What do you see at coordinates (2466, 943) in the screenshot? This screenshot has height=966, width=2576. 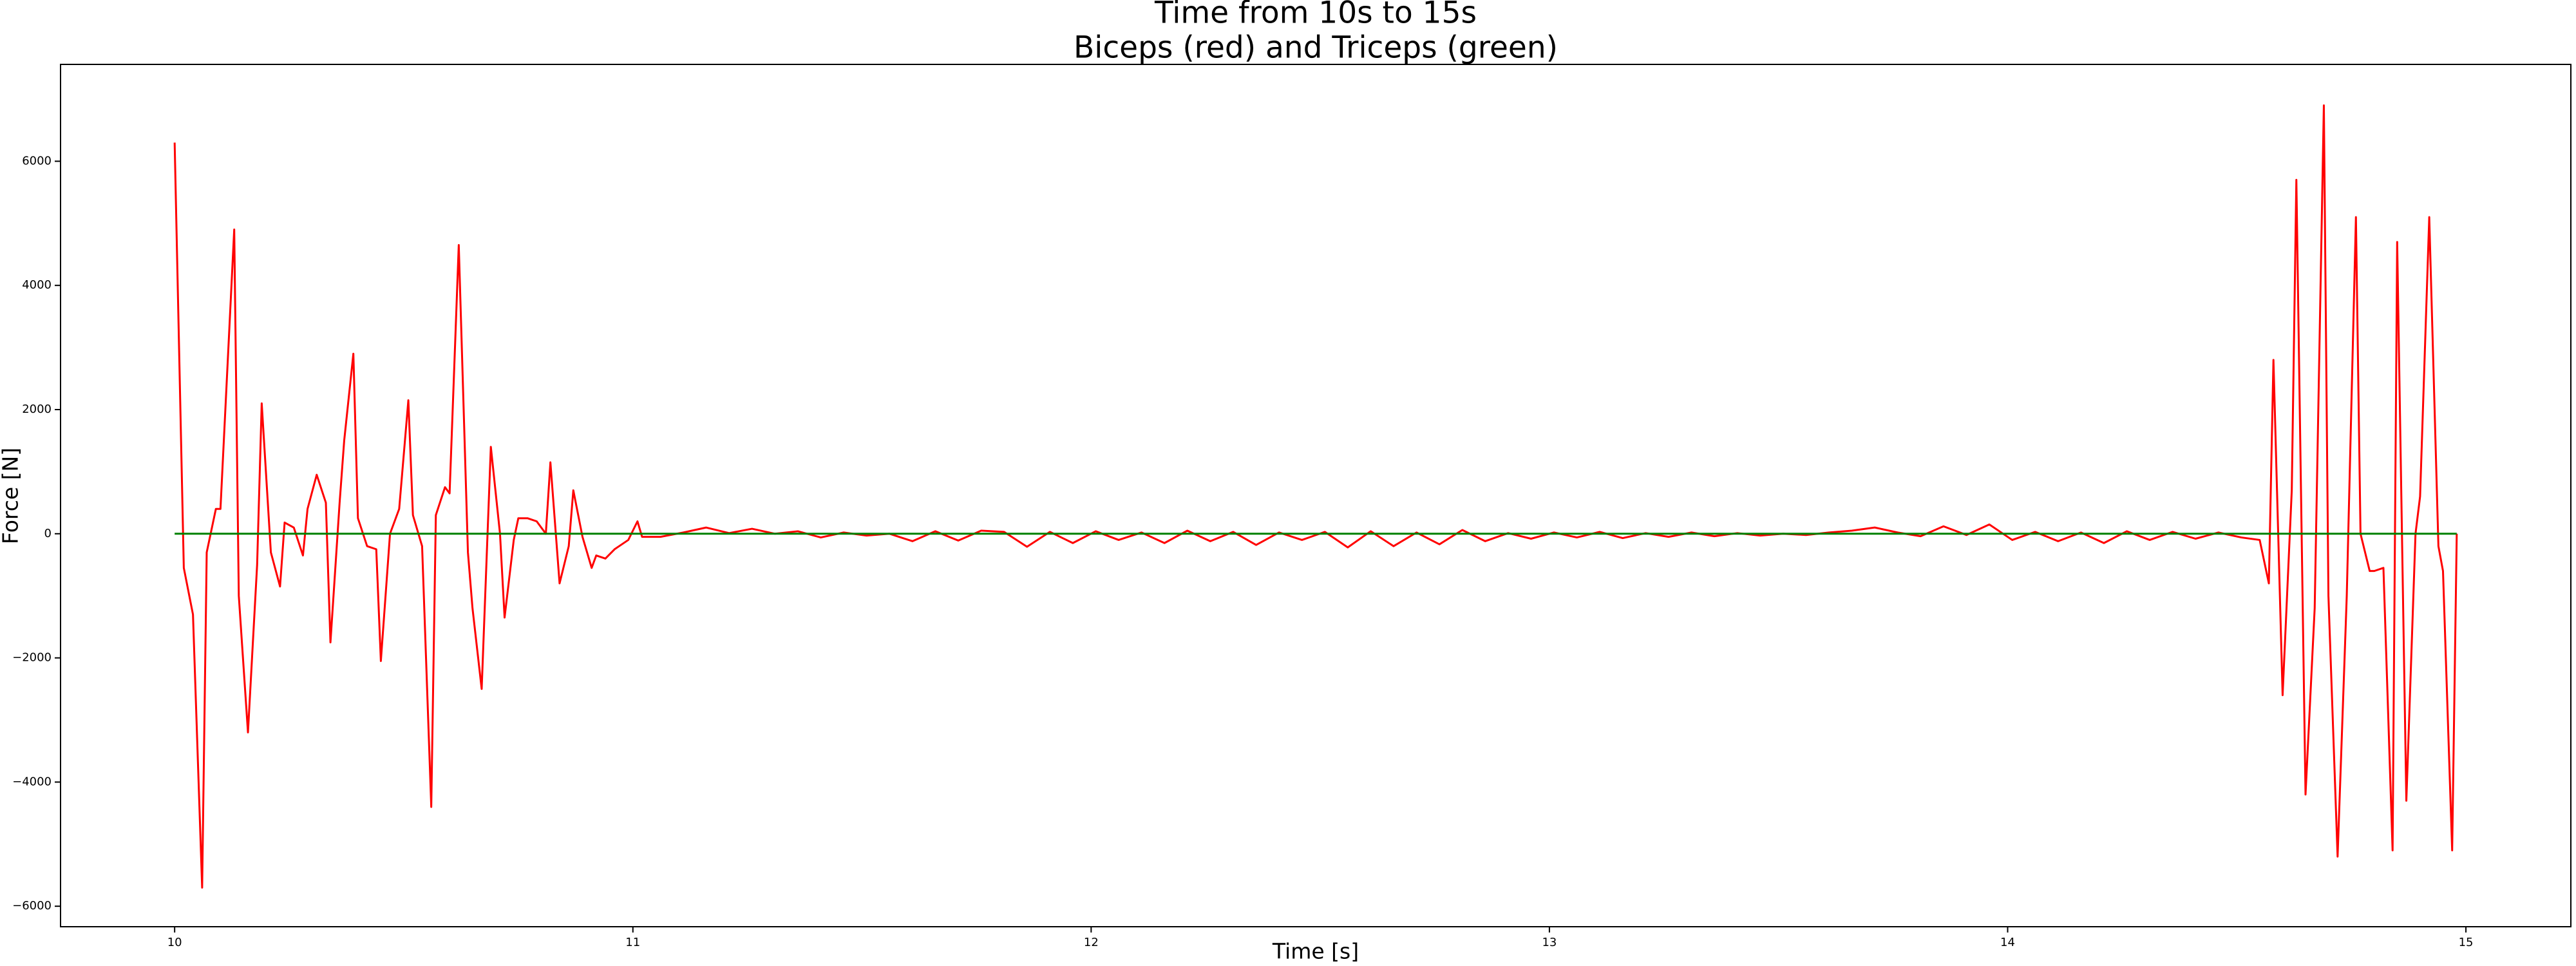 I see `x-tick-label: 15` at bounding box center [2466, 943].